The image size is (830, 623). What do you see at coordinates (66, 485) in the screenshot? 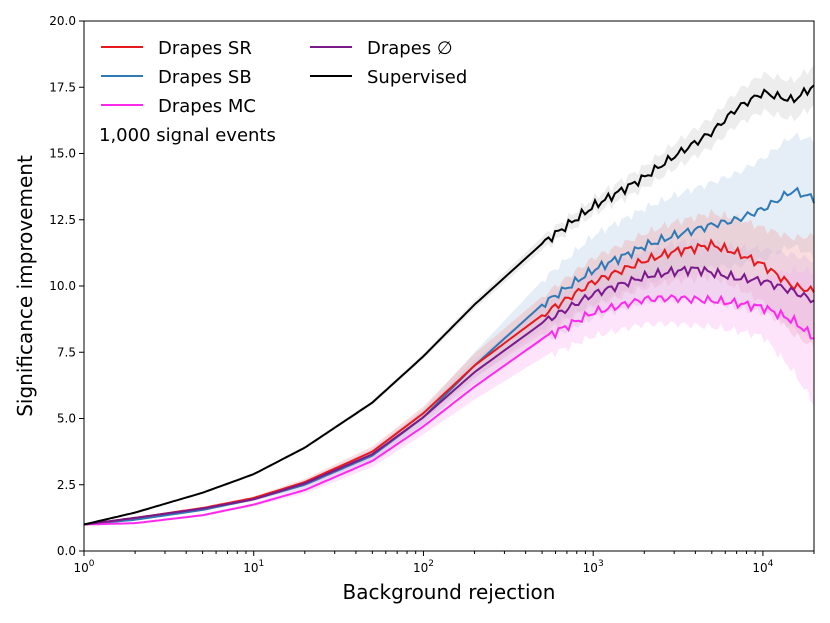
I see `y-tick-label: 2.5` at bounding box center [66, 485].